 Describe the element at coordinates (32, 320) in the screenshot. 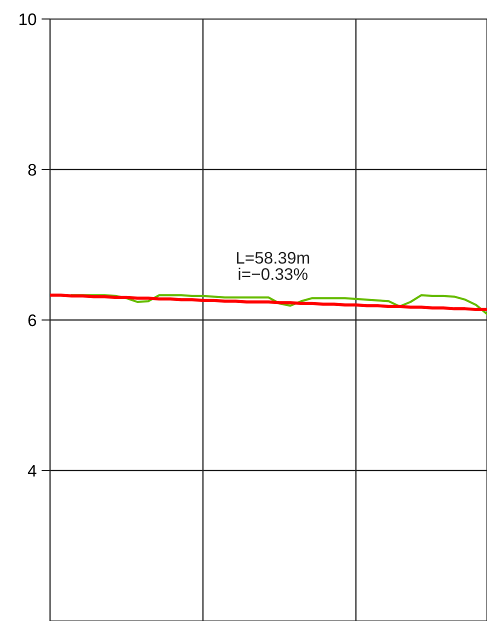

I see `y-tick-label: 6` at that location.